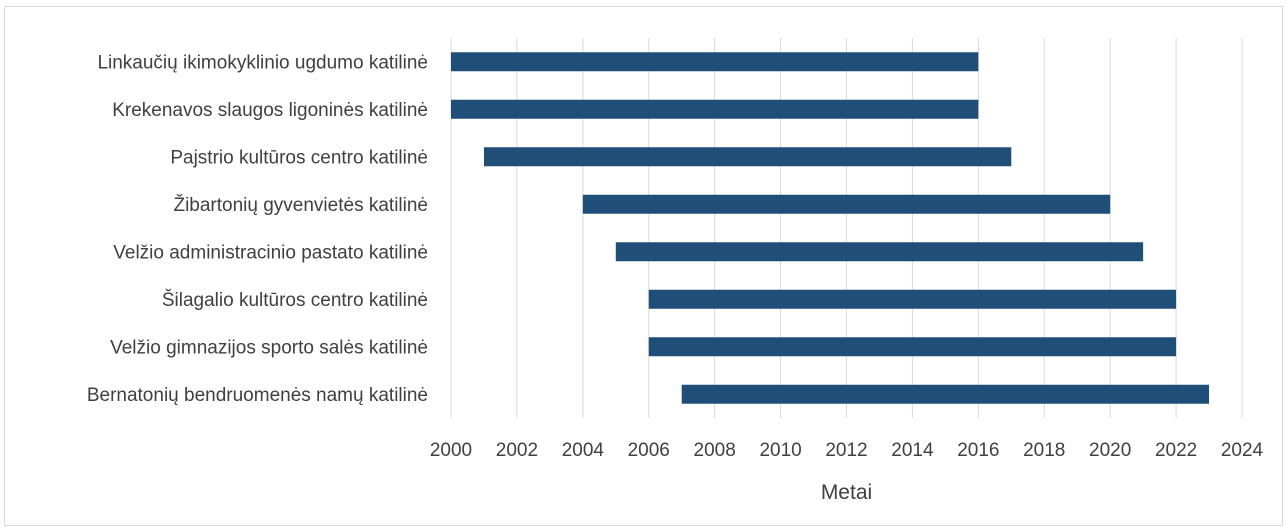 The image size is (1287, 532). What do you see at coordinates (978, 450) in the screenshot?
I see `x-tick-label: 2016` at bounding box center [978, 450].